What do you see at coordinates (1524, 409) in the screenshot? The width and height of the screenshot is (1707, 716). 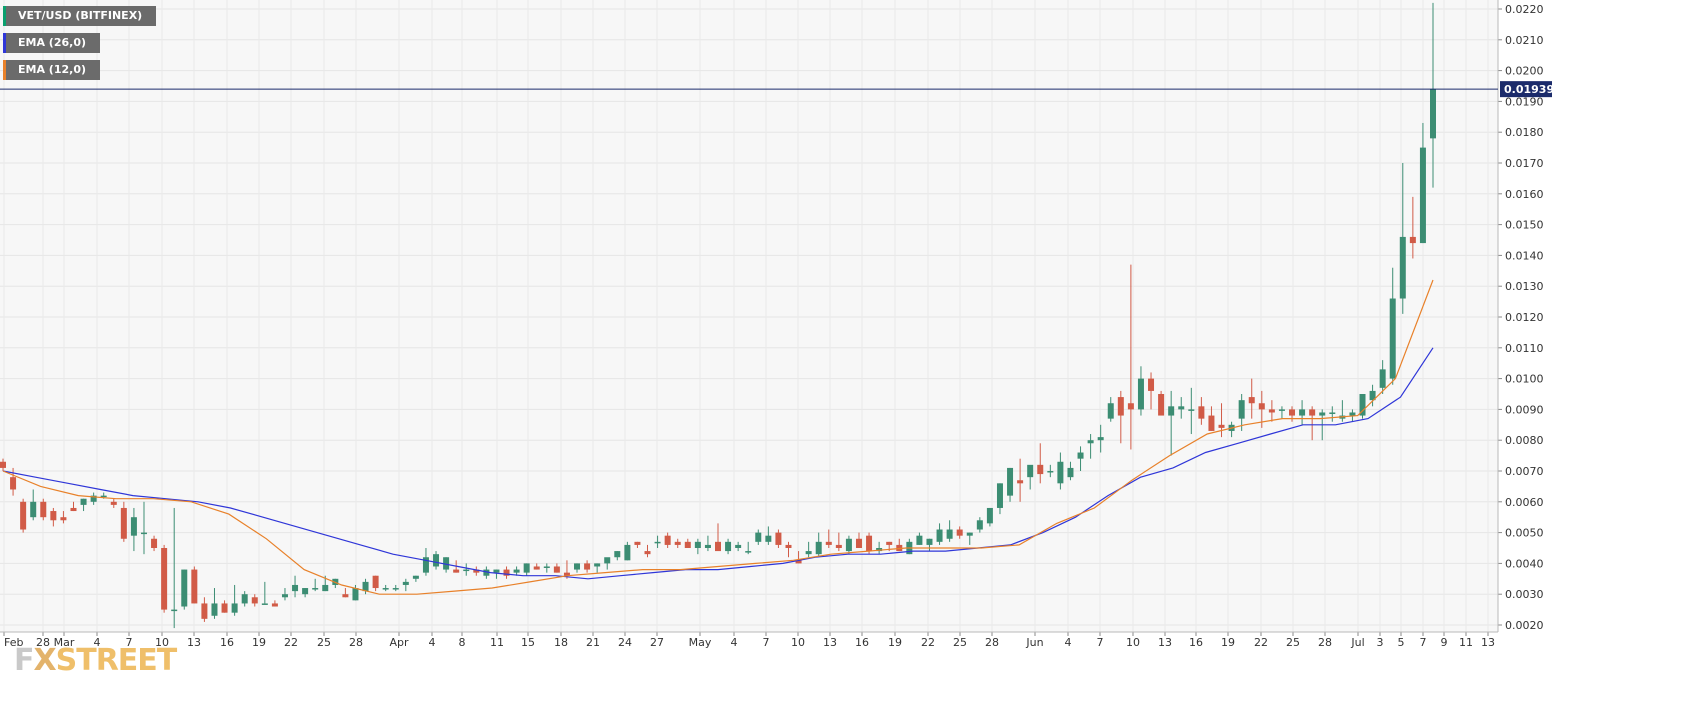 I see `y-tick-label: 0.0090` at bounding box center [1524, 409].